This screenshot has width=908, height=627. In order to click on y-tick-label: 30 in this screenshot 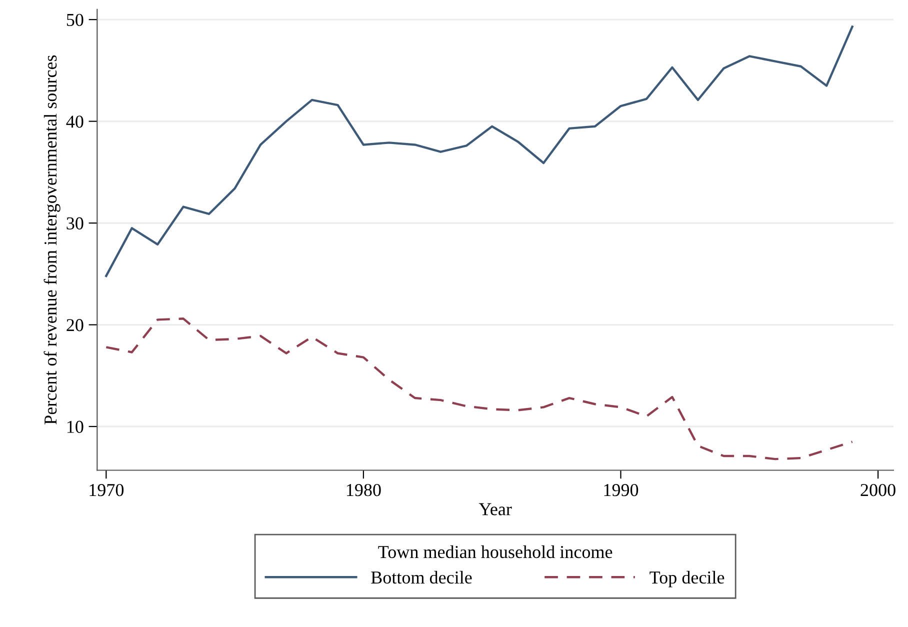, I will do `click(75, 223)`.